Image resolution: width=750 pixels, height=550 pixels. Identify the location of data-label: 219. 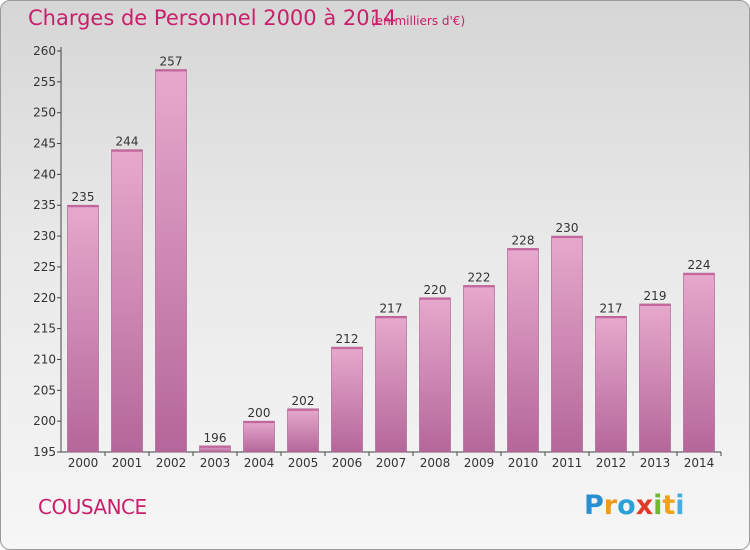
(655, 296).